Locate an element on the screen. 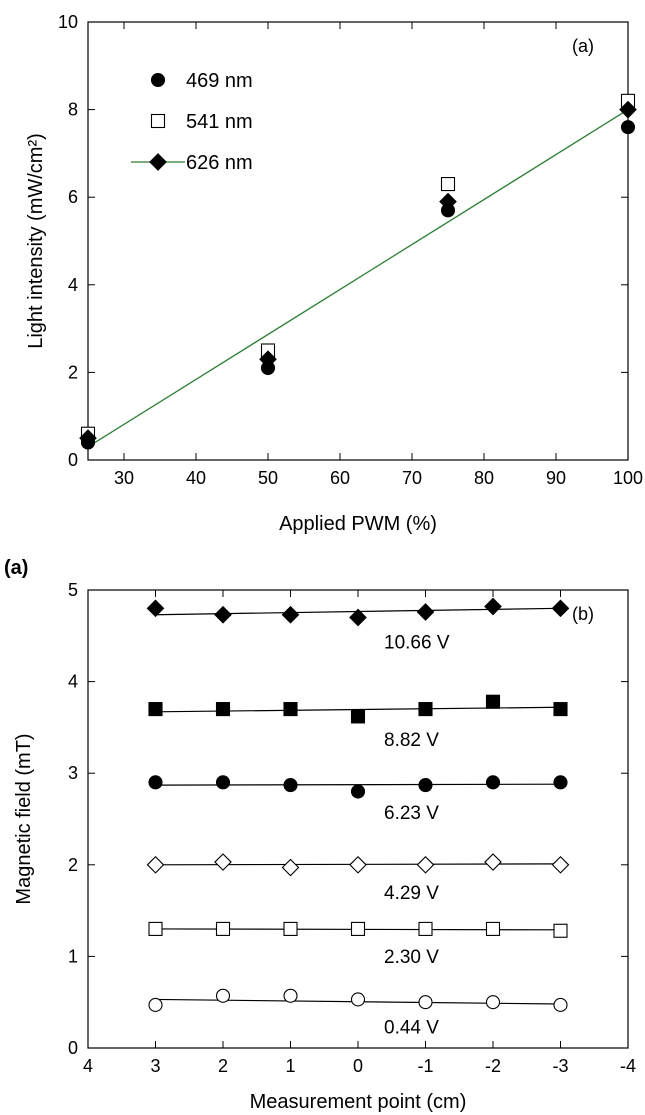 The height and width of the screenshot is (1115, 645). voltage-label: 8.82 V is located at coordinates (411, 740).